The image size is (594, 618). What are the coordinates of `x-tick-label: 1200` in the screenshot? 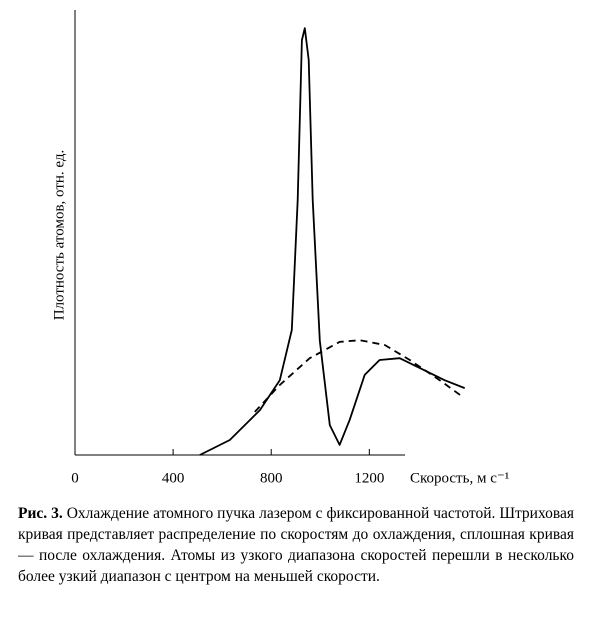 It's located at (369, 478).